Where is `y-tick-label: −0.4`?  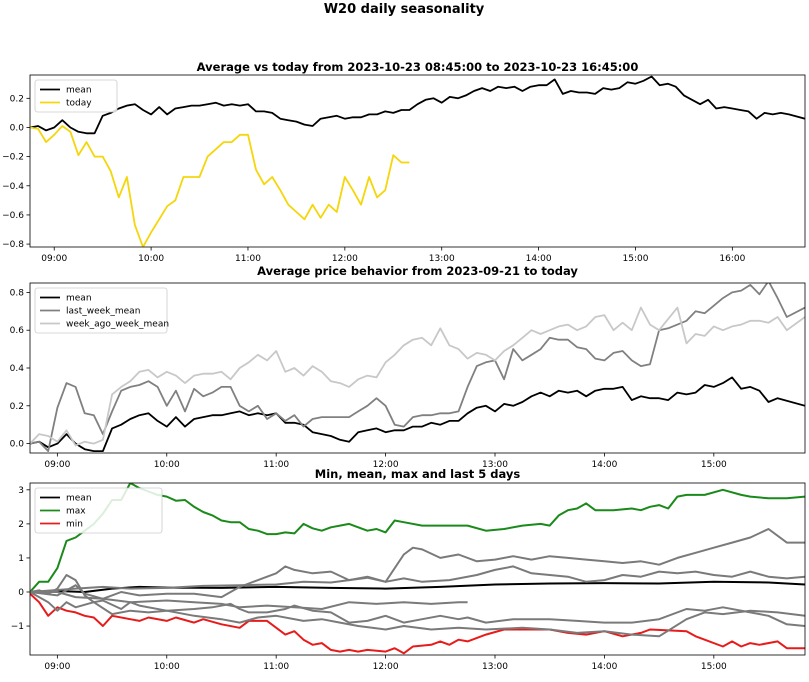 y-tick-label: −0.4 is located at coordinates (13, 187).